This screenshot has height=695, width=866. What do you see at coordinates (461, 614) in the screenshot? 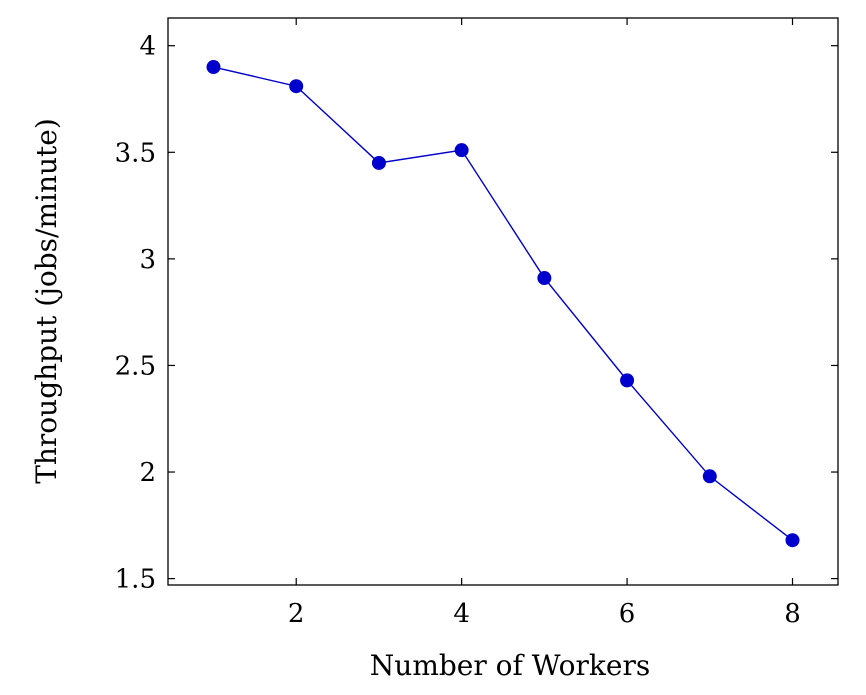
I see `x-tick-label: 4` at bounding box center [461, 614].